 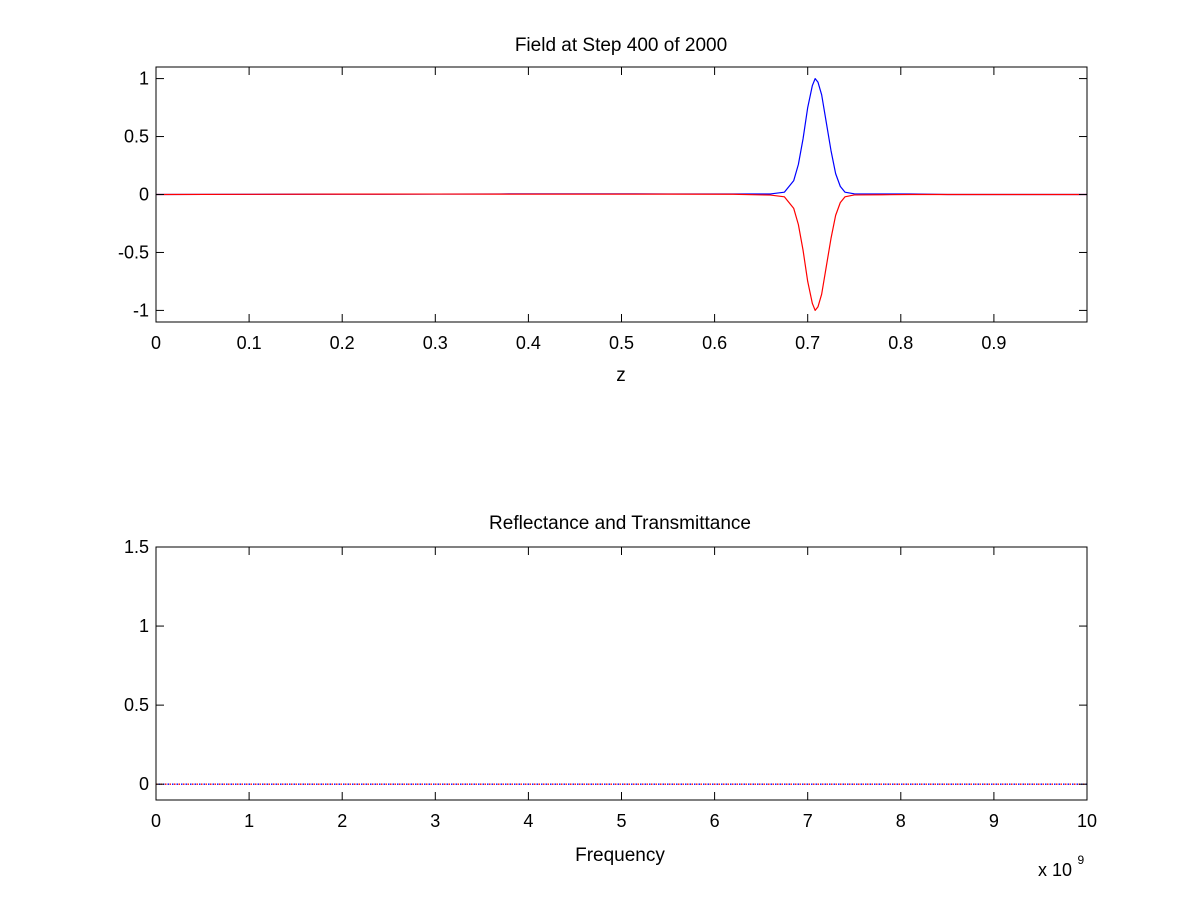 What do you see at coordinates (715, 821) in the screenshot?
I see `x-tick-label-6: 6` at bounding box center [715, 821].